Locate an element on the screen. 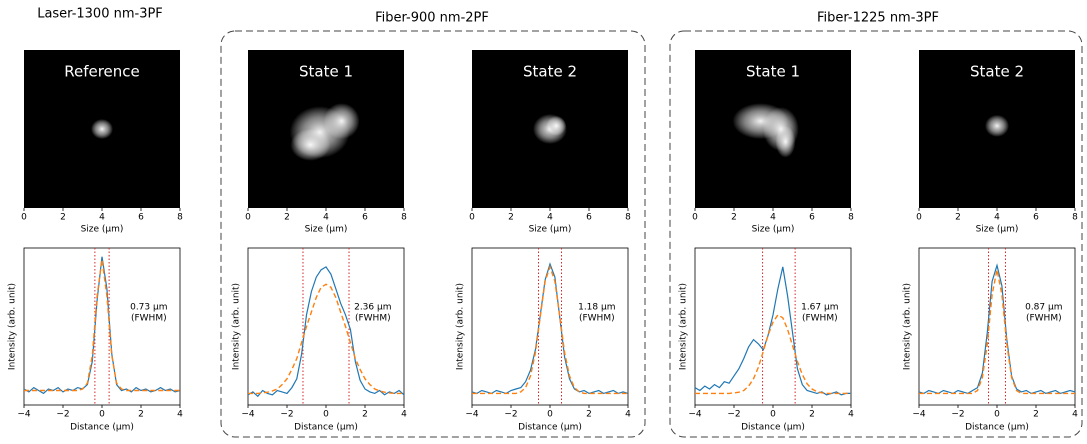 The height and width of the screenshot is (444, 1087). group-title: Laser-1300 nm-3PF is located at coordinates (100, 14).